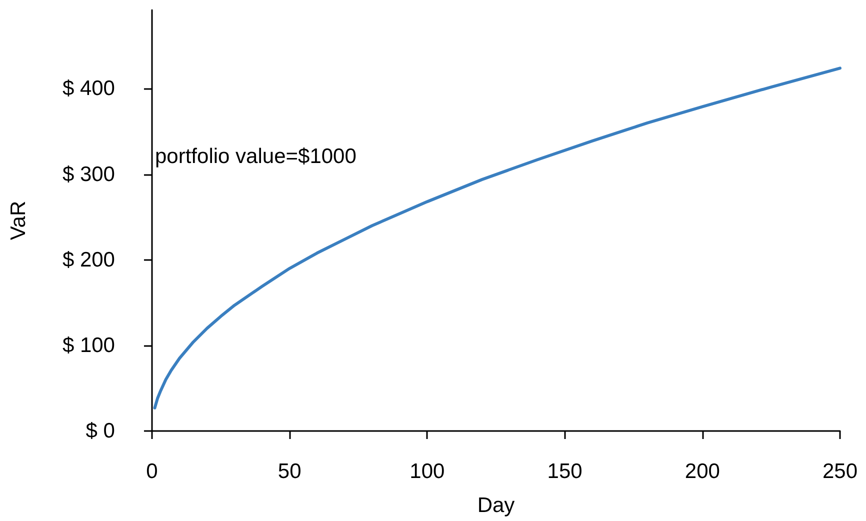  I want to click on x-tick-label: 0, so click(152, 471).